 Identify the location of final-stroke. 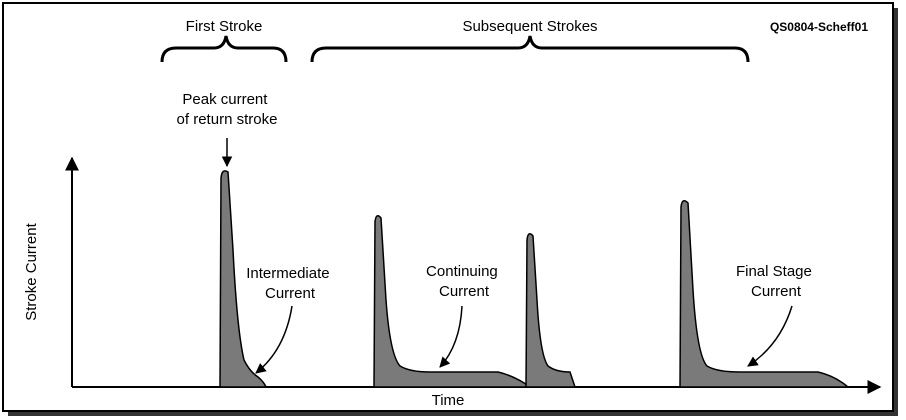
(765, 294).